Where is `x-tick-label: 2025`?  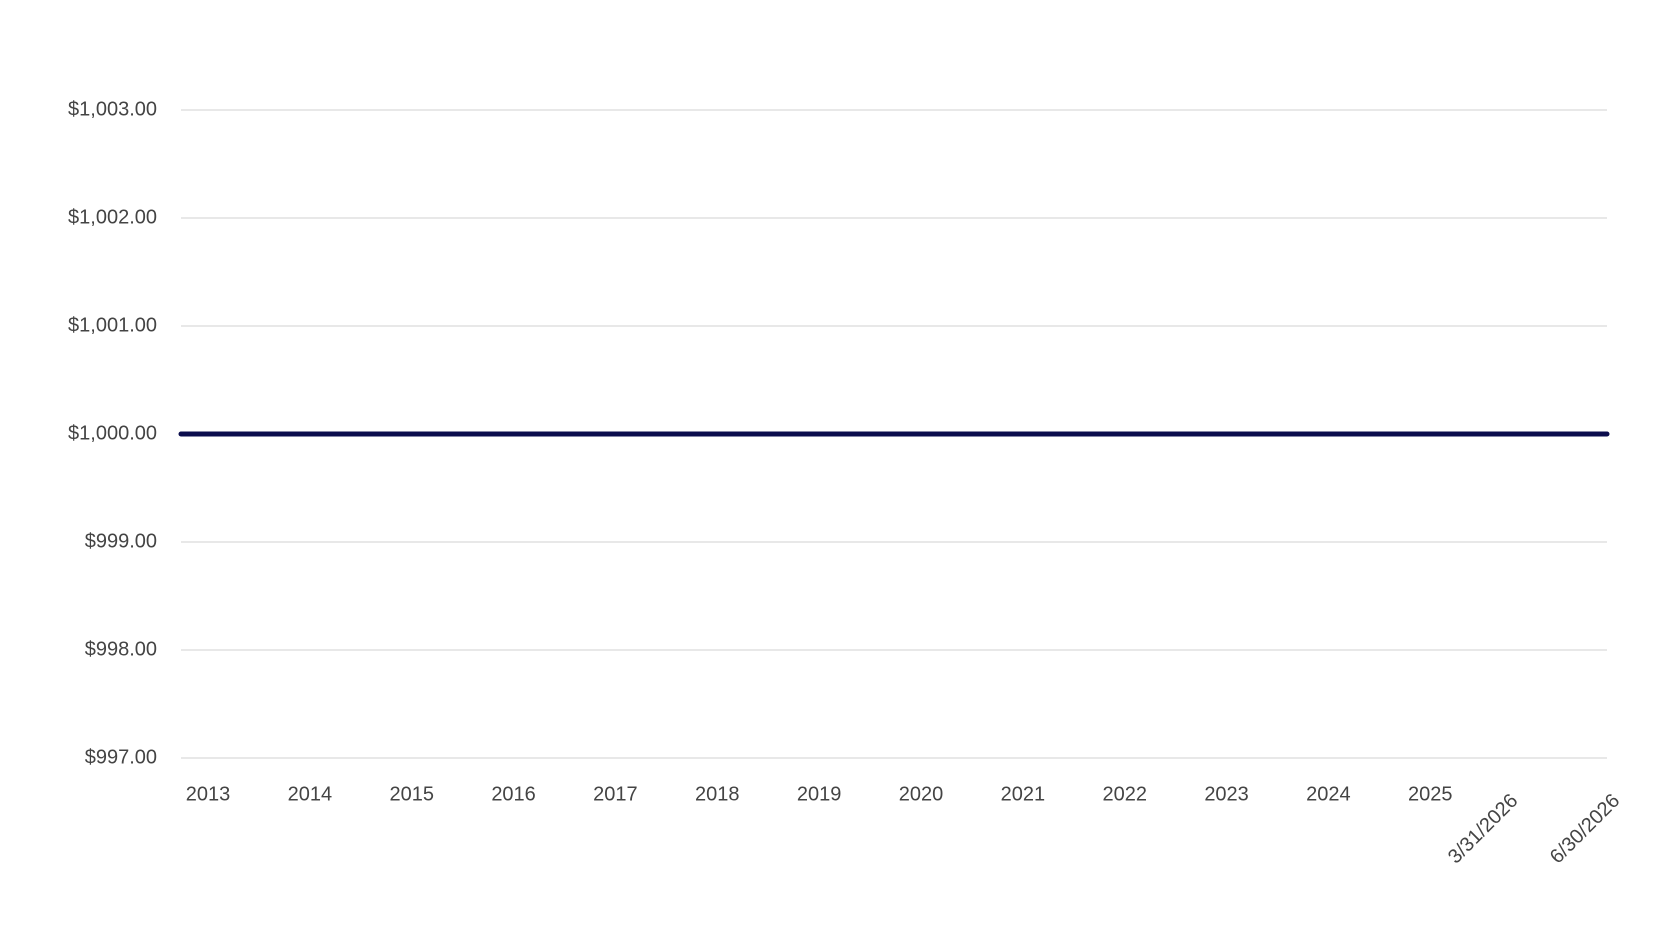
x-tick-label: 2025 is located at coordinates (1430, 794).